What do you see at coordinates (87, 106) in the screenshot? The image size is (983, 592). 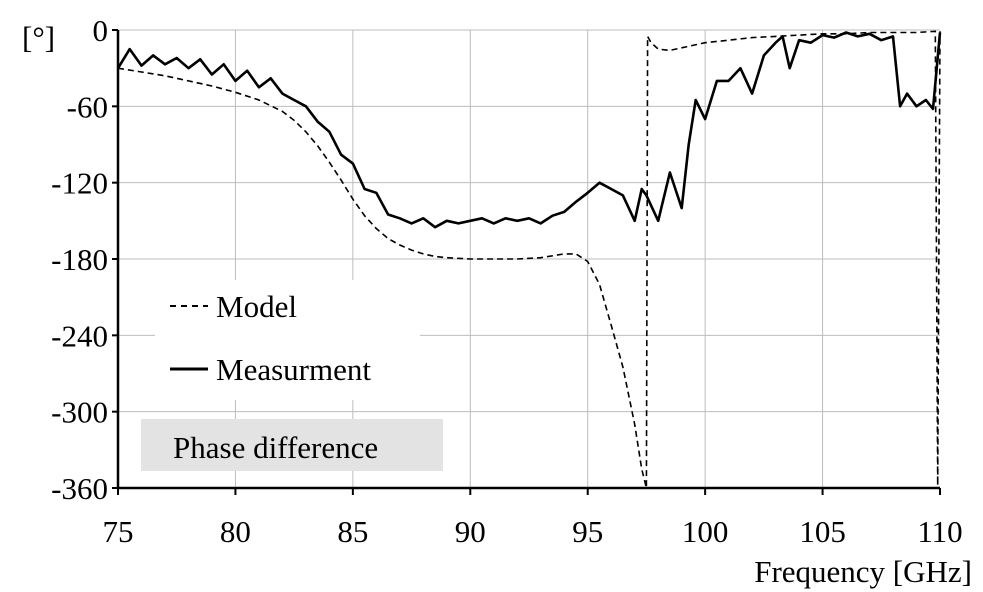 I see `y-tick-label-1: -60` at bounding box center [87, 106].